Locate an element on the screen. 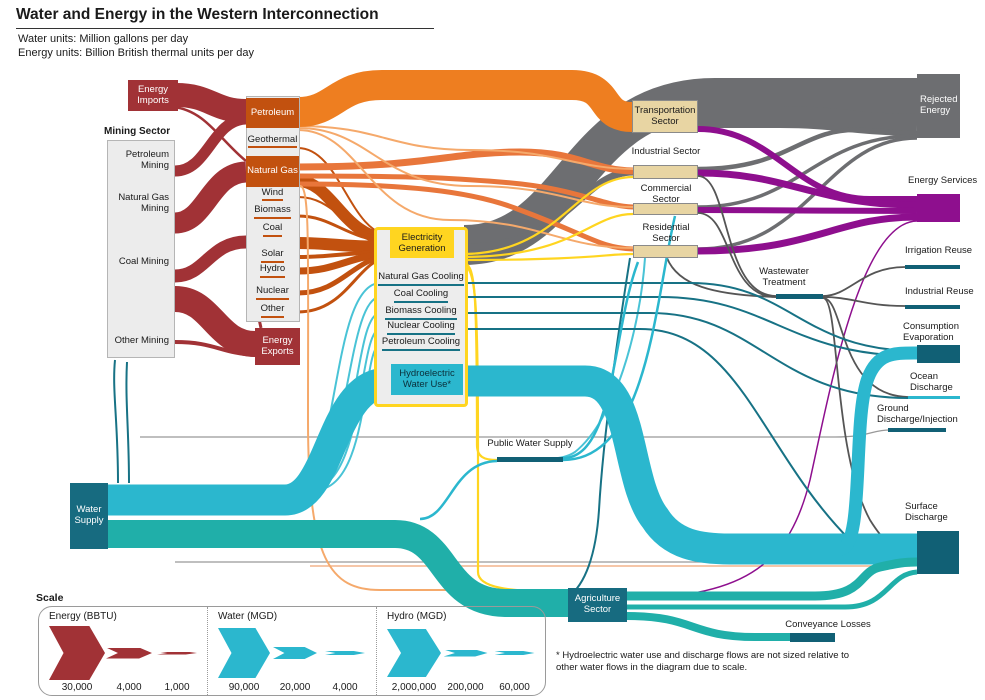 This screenshot has width=985, height=700. scale-group-water: Water (MGD) 90,000 20,000 4,000 is located at coordinates (291, 651).